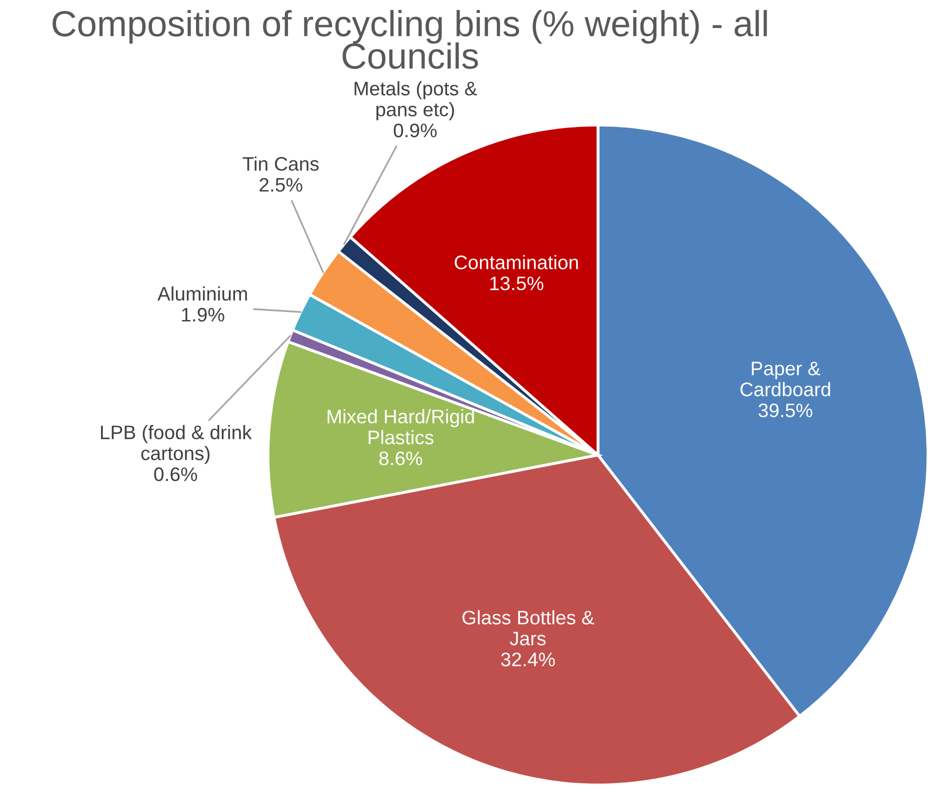 This screenshot has height=792, width=935. I want to click on data-label: 32.4%, so click(528, 659).